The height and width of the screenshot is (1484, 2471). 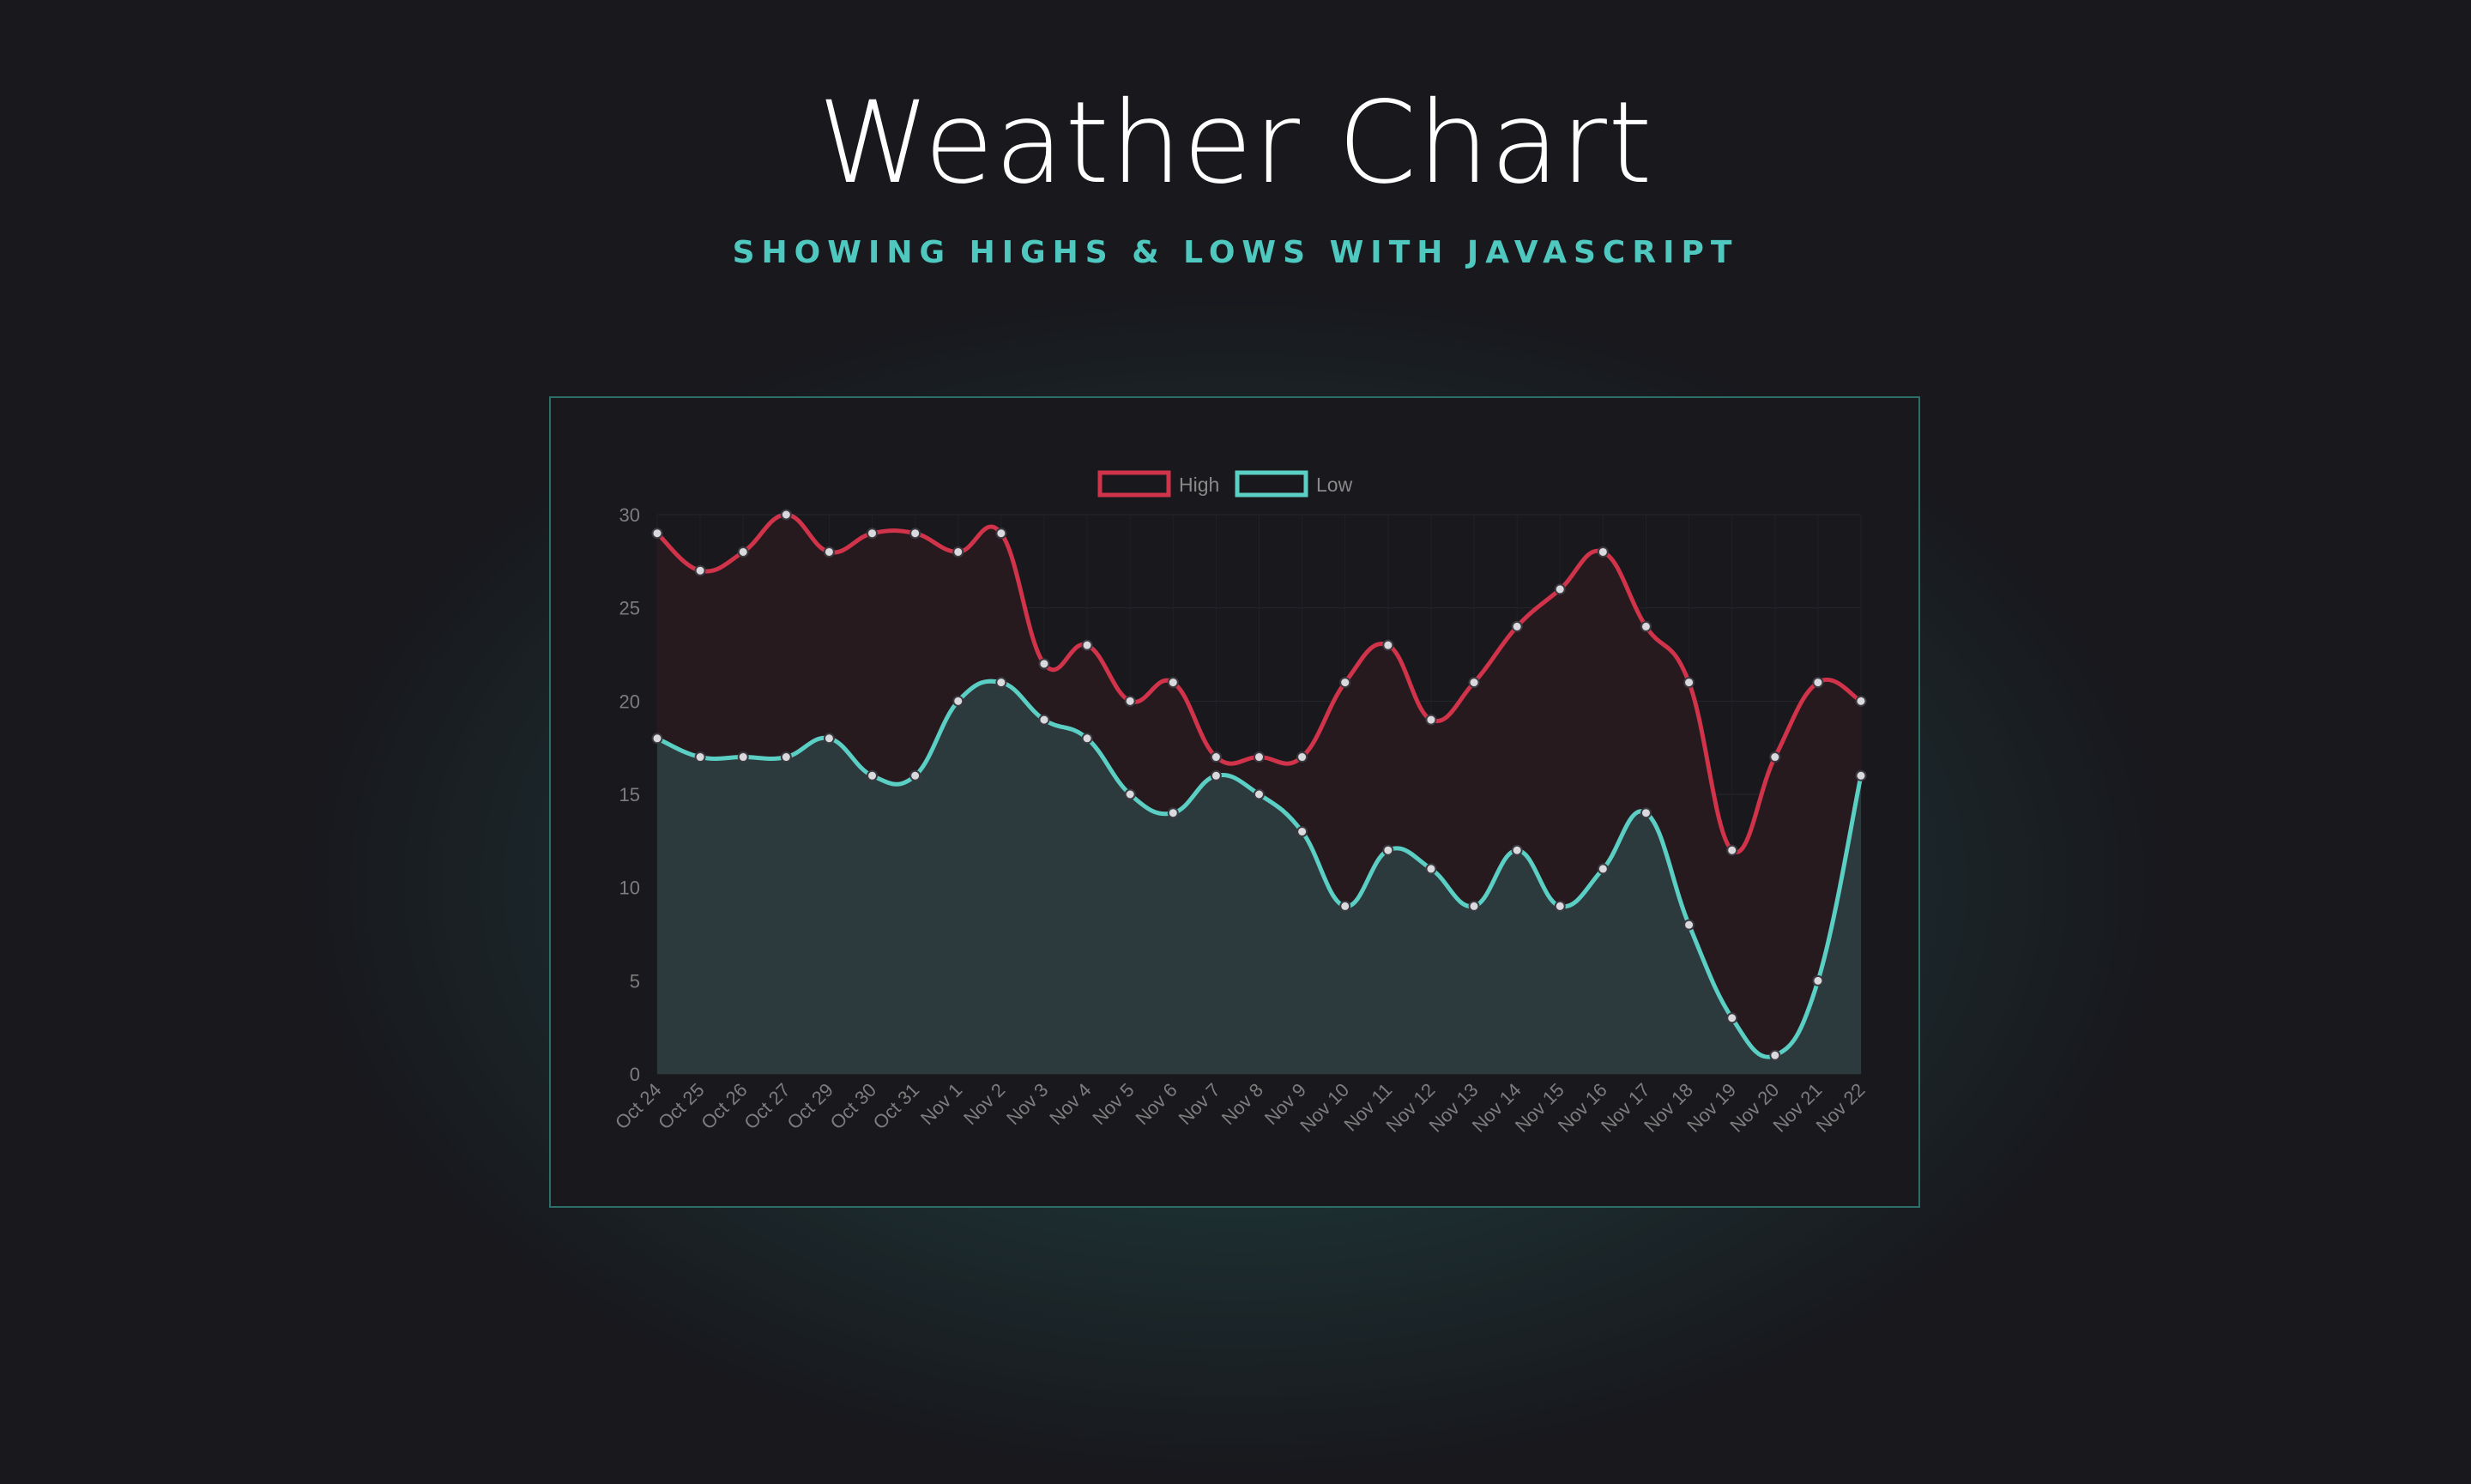 What do you see at coordinates (1242, 1104) in the screenshot?
I see `x-tick-label: Nov 8` at bounding box center [1242, 1104].